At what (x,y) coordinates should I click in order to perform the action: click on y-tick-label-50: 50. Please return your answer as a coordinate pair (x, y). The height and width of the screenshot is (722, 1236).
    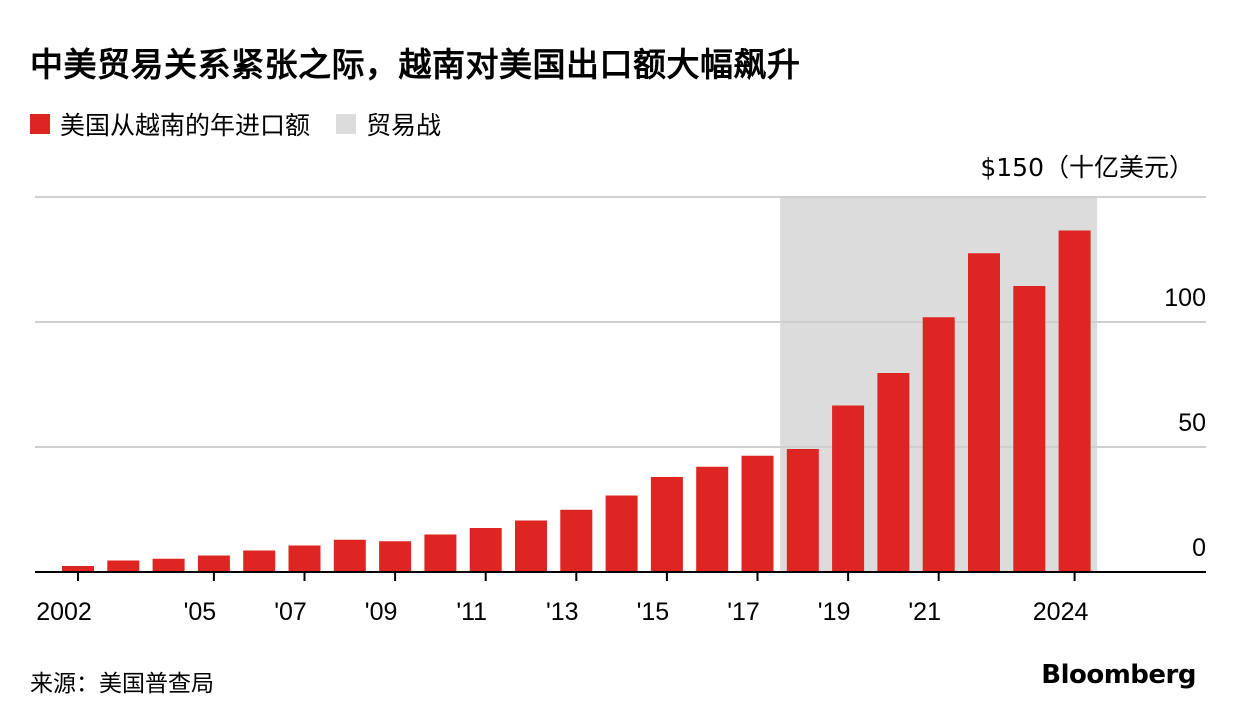
    Looking at the image, I should click on (1192, 423).